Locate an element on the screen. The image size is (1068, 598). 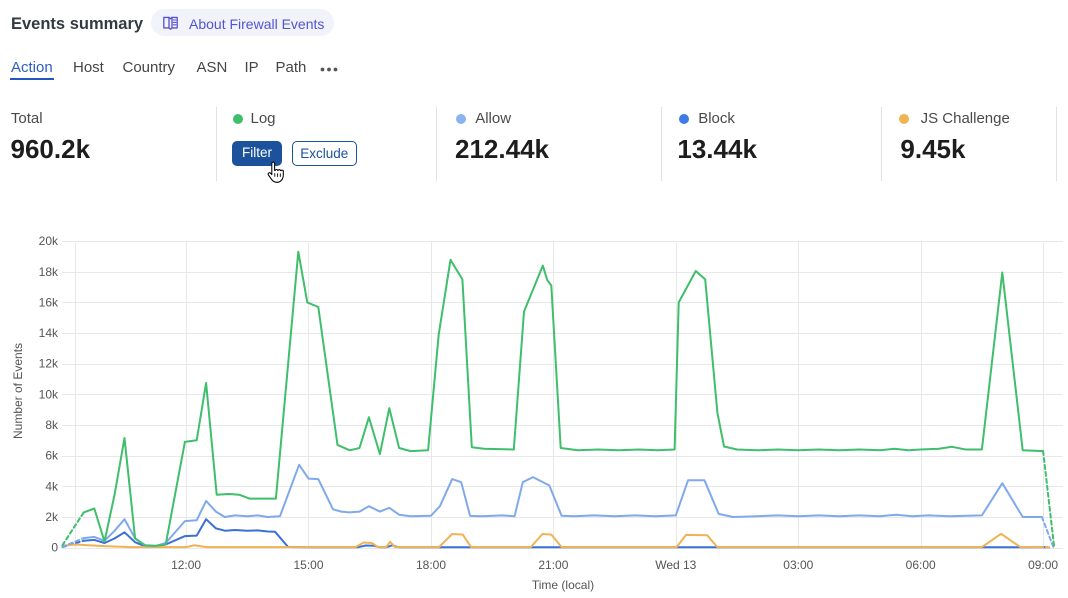
svg-text: 16k is located at coordinates (49, 302).